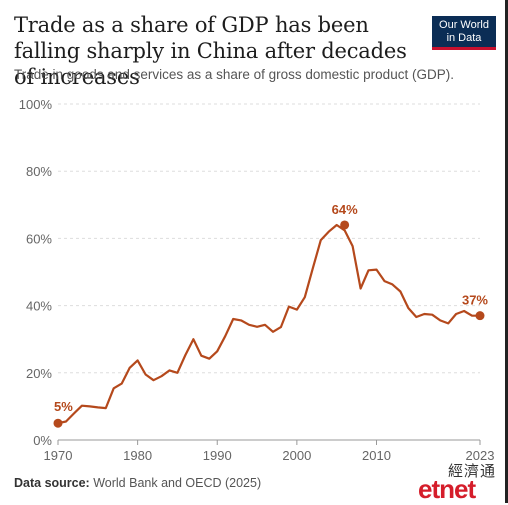  Describe the element at coordinates (36, 104) in the screenshot. I see `y-tick-label: 100%` at that location.